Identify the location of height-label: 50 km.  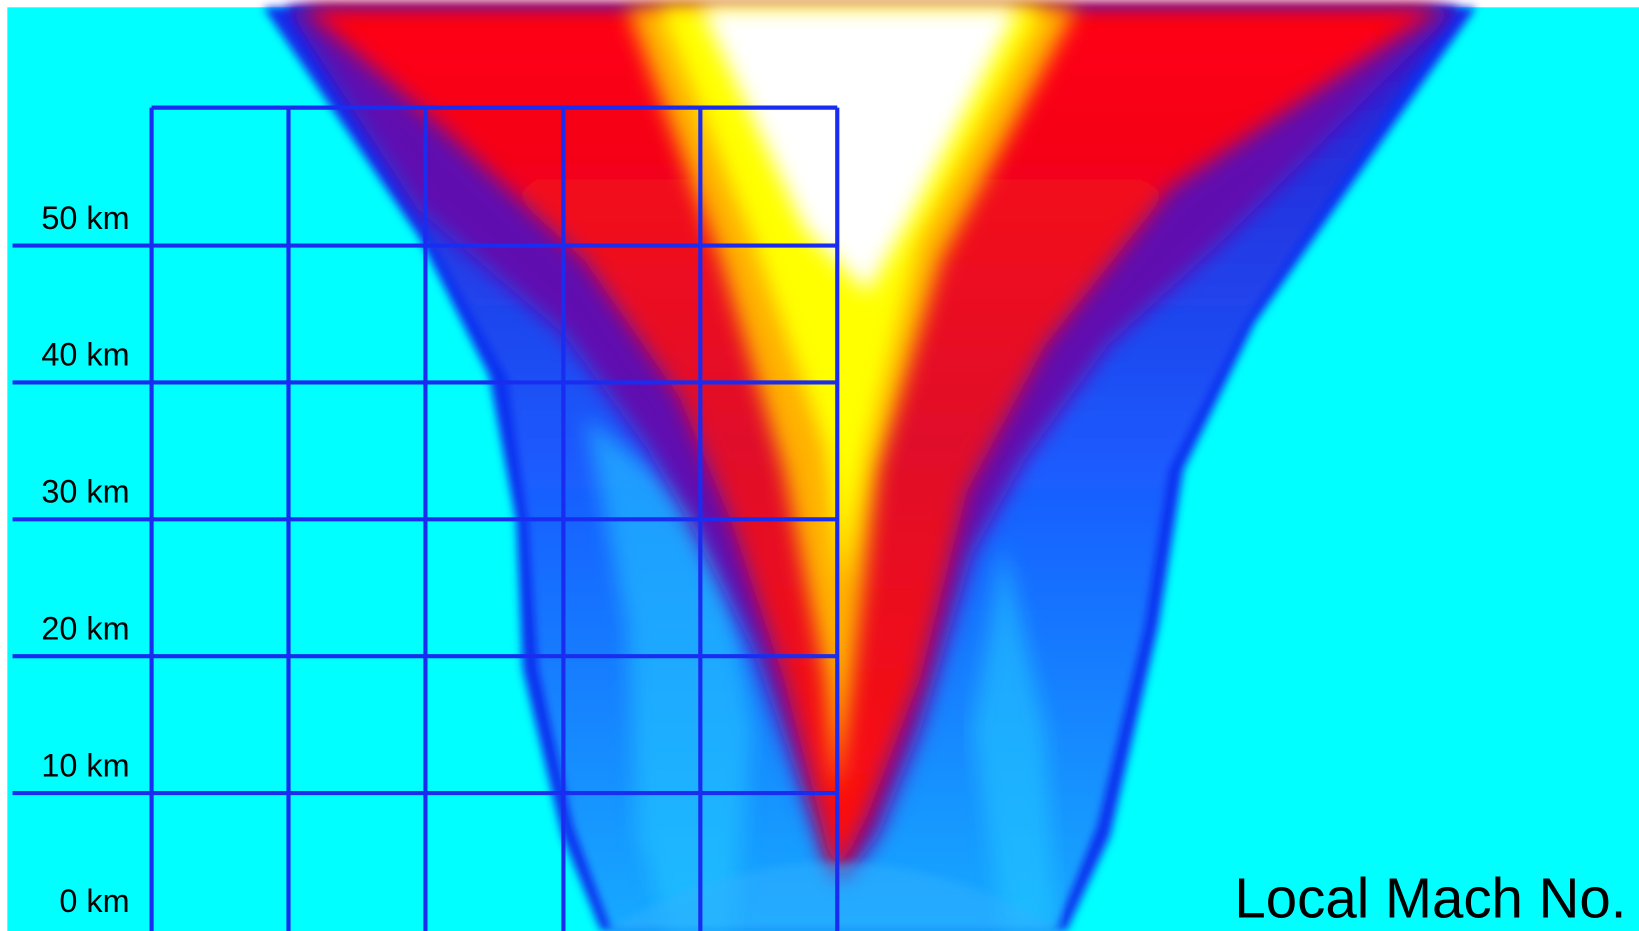
(85, 218).